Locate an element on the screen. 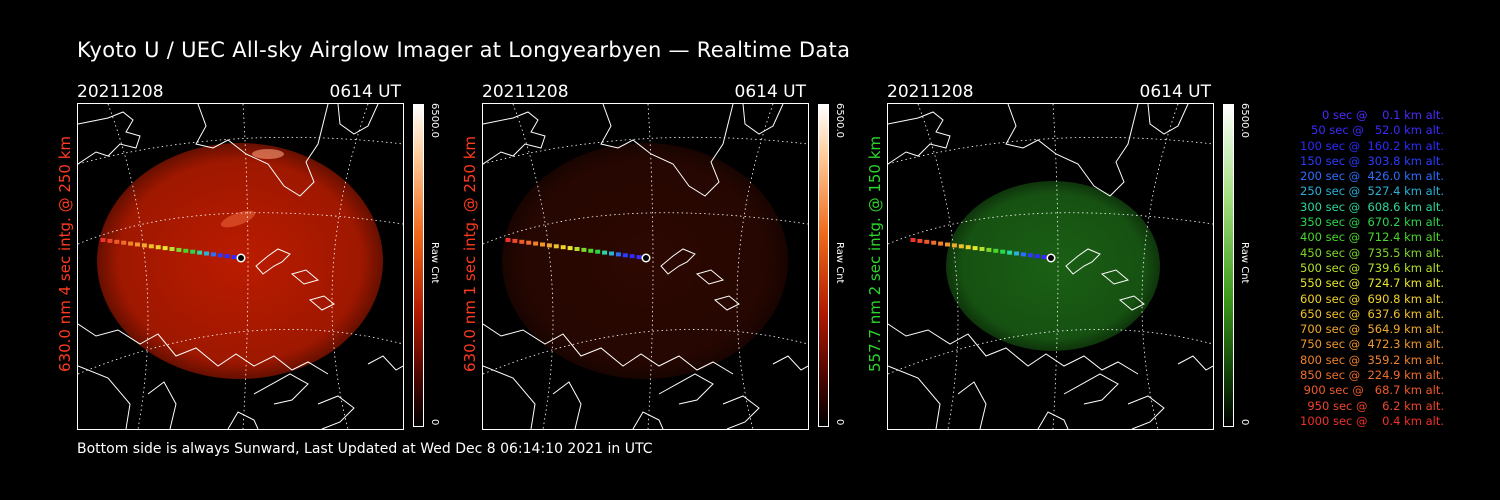  legend-row: 200 sec @ 426.0 km alt. is located at coordinates (1370, 176).